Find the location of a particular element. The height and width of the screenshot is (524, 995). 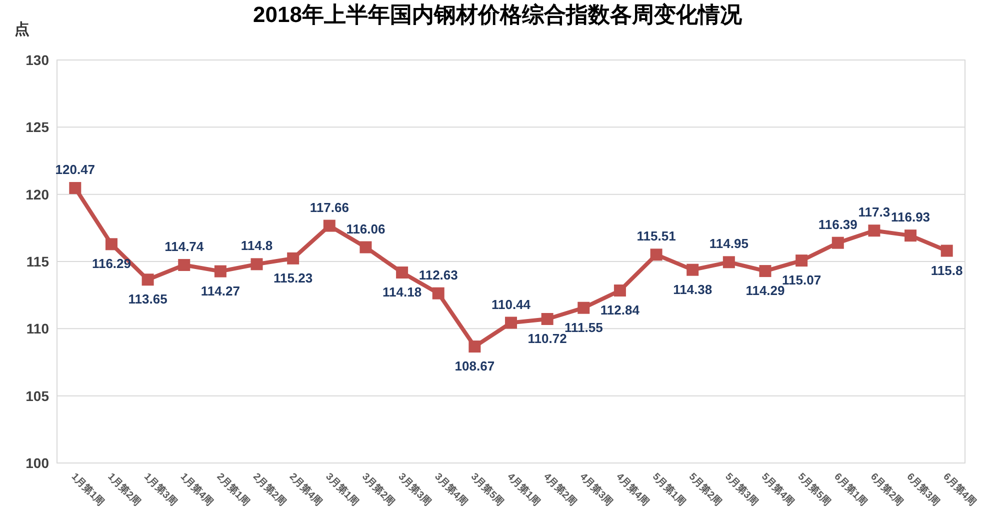

x-tick-label: 4月第4周 is located at coordinates (633, 489).